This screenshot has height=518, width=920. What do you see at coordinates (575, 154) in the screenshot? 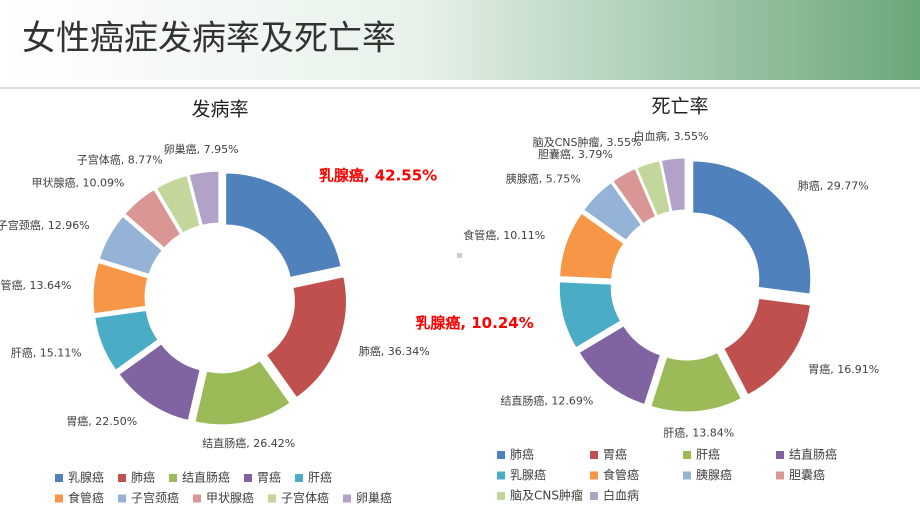
I see `data-label: 胆囊癌, 3.79%` at bounding box center [575, 154].